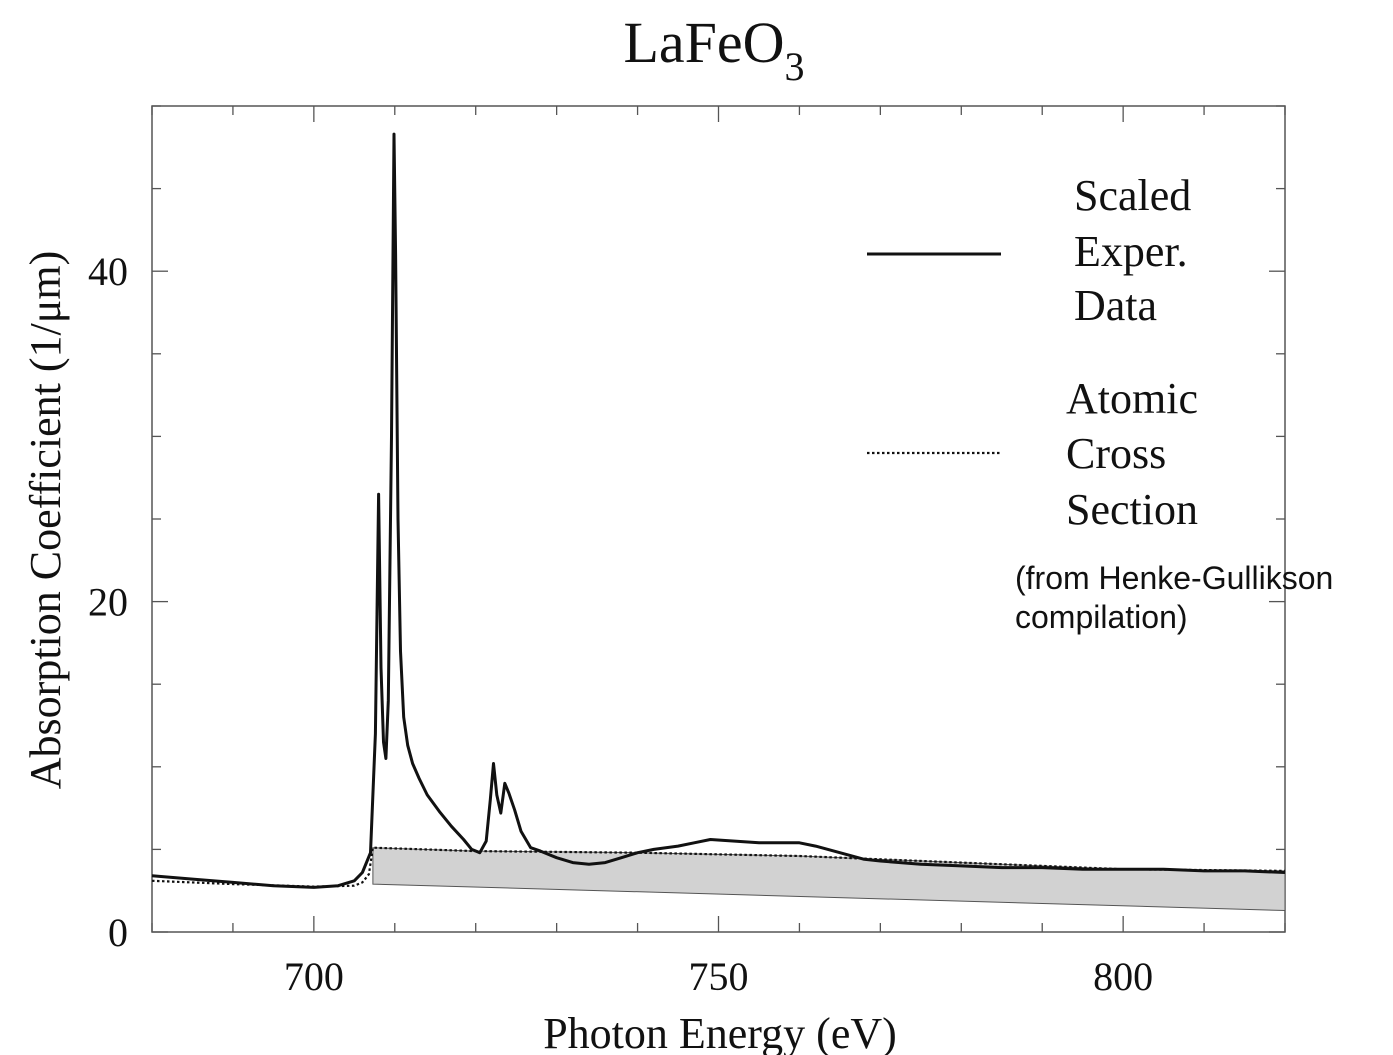 This screenshot has height=1055, width=1393. I want to click on source-annotation: (from Henke-Gullikson compilation), so click(1178, 597).